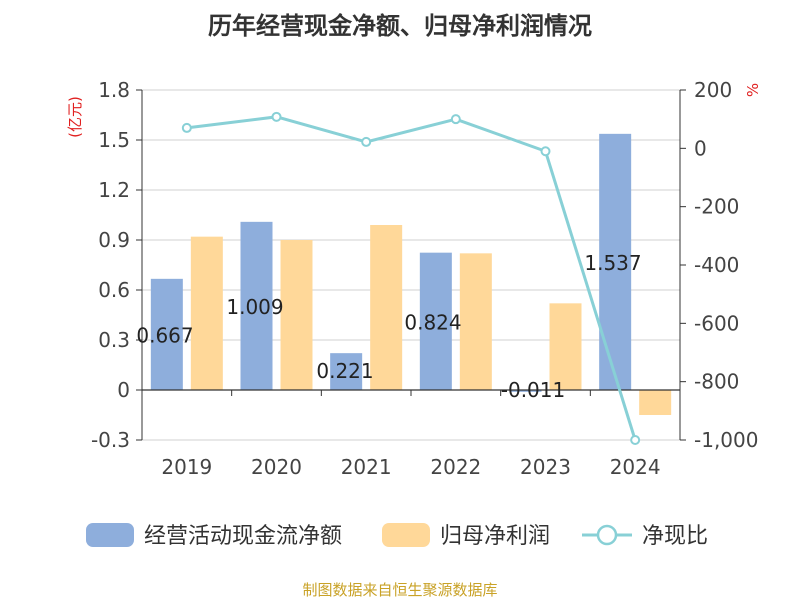 The height and width of the screenshot is (604, 800). What do you see at coordinates (753, 90) in the screenshot?
I see `right-axis-label: %` at bounding box center [753, 90].